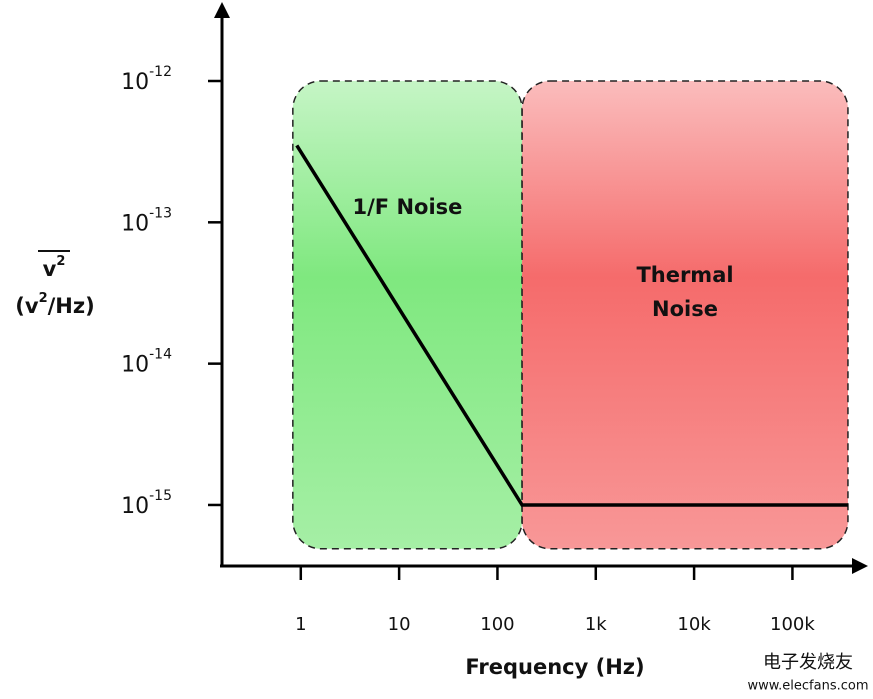  Describe the element at coordinates (27, 306) in the screenshot. I see `unit-open: (v` at that location.